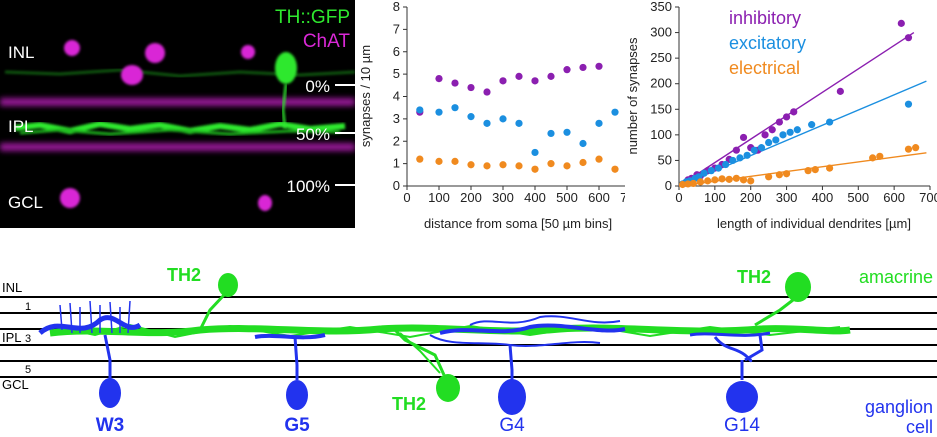 This screenshot has height=437, width=937. What do you see at coordinates (661, 32) in the screenshot?
I see `count-ytick-label: 300` at bounding box center [661, 32].